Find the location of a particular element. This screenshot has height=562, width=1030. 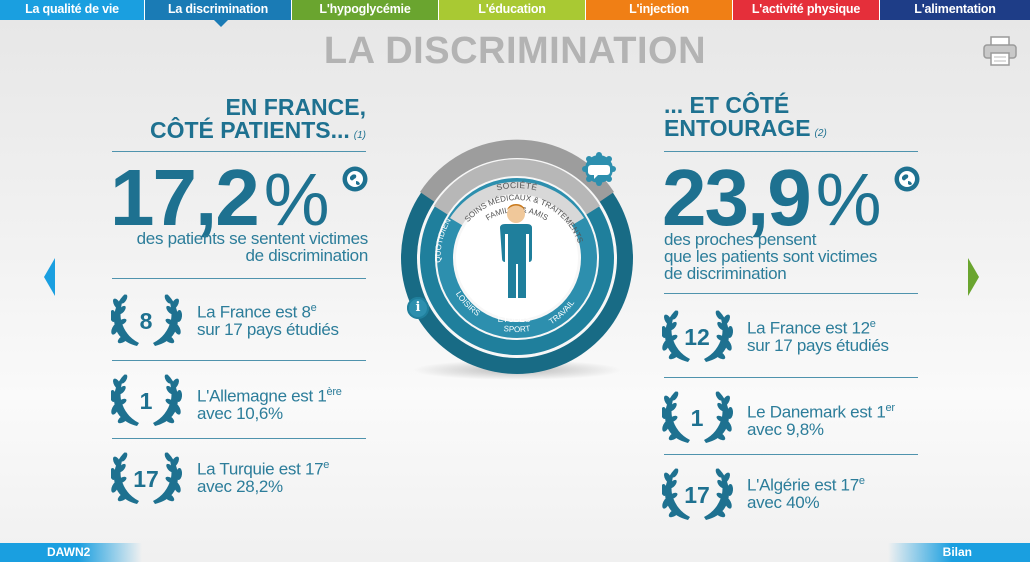

label-sport: SPORT is located at coordinates (517, 329).